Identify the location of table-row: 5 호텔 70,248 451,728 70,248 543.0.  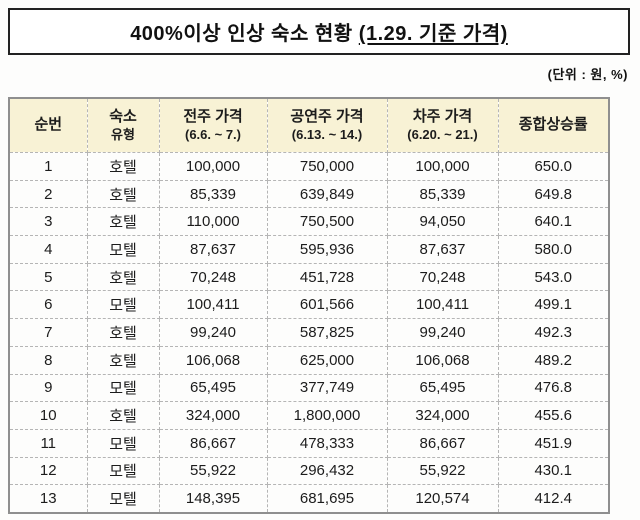
(309, 277).